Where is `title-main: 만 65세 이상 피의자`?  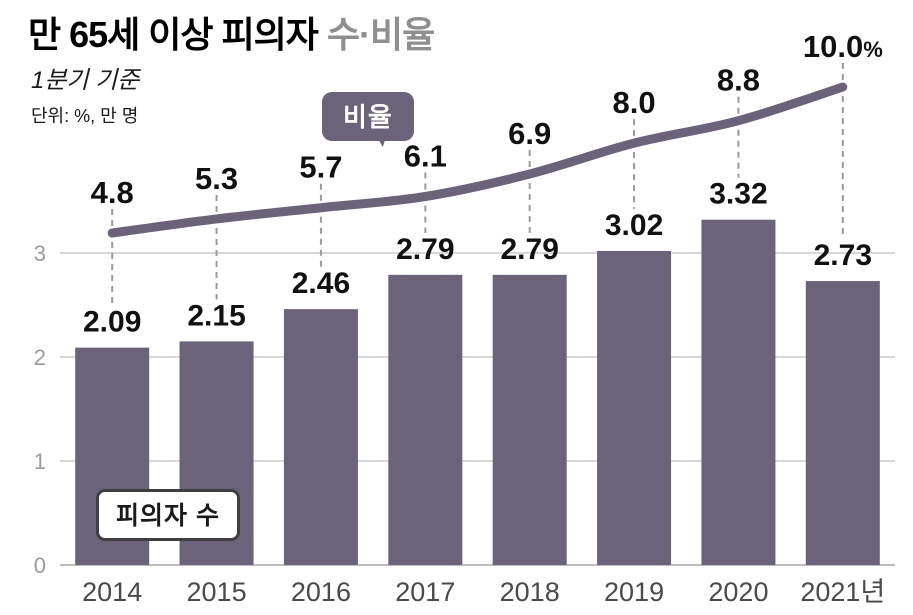 title-main: 만 65세 이상 피의자 is located at coordinates (173, 34).